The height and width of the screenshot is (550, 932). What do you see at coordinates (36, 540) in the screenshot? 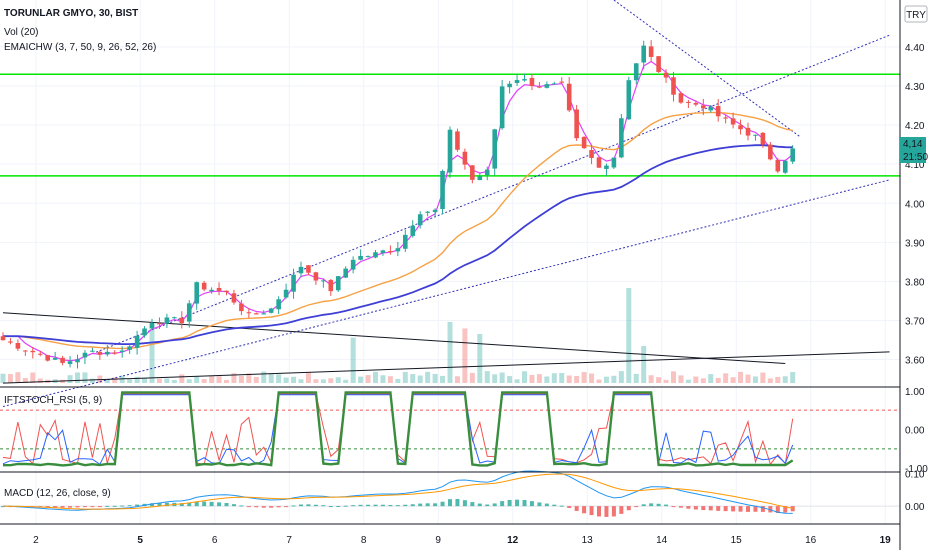
I see `time-tick-label: 2` at bounding box center [36, 540].